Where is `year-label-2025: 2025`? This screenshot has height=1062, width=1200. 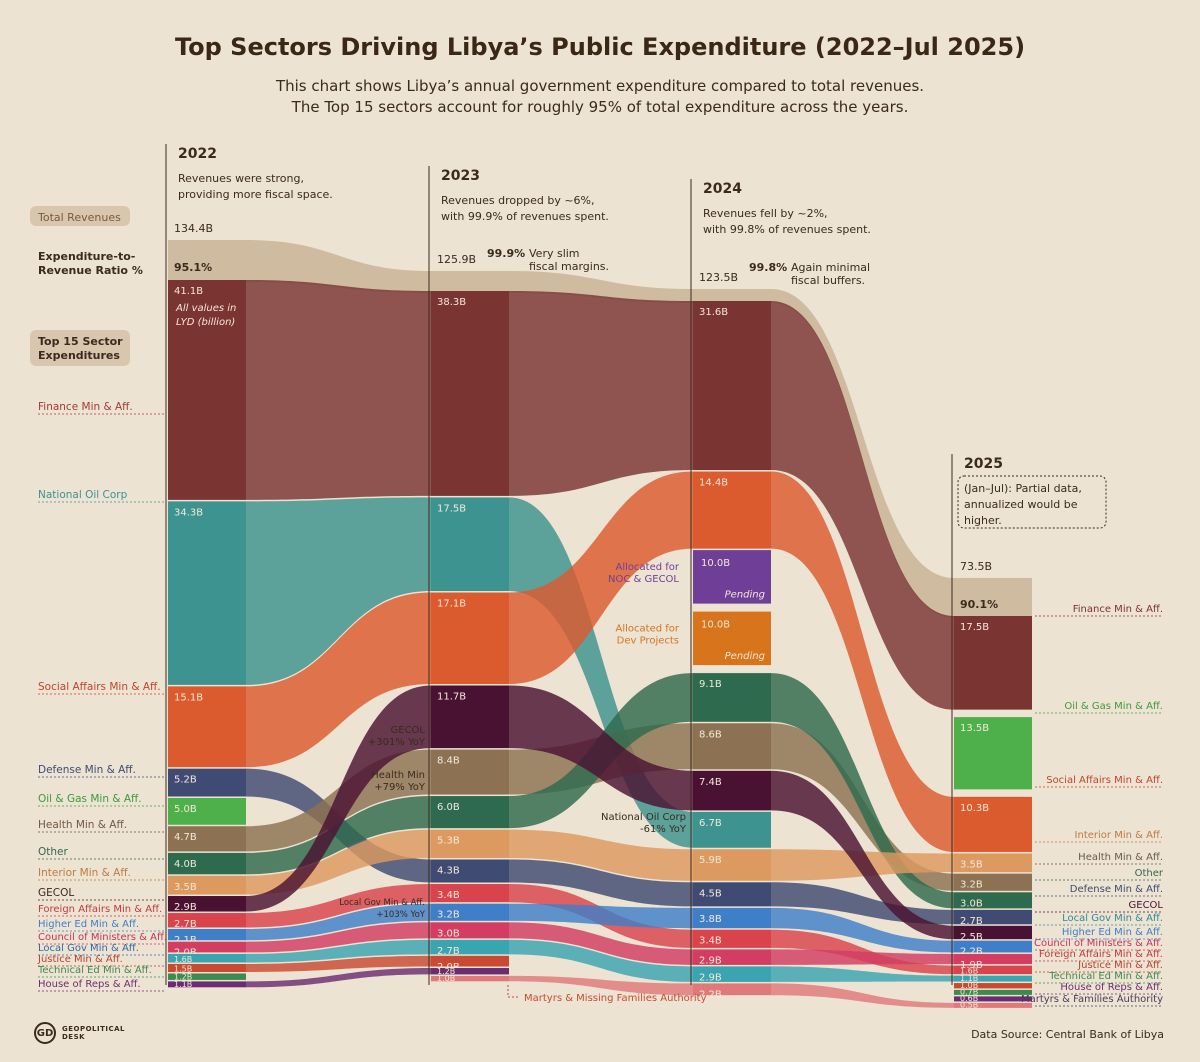 year-label-2025: 2025 is located at coordinates (983, 464).